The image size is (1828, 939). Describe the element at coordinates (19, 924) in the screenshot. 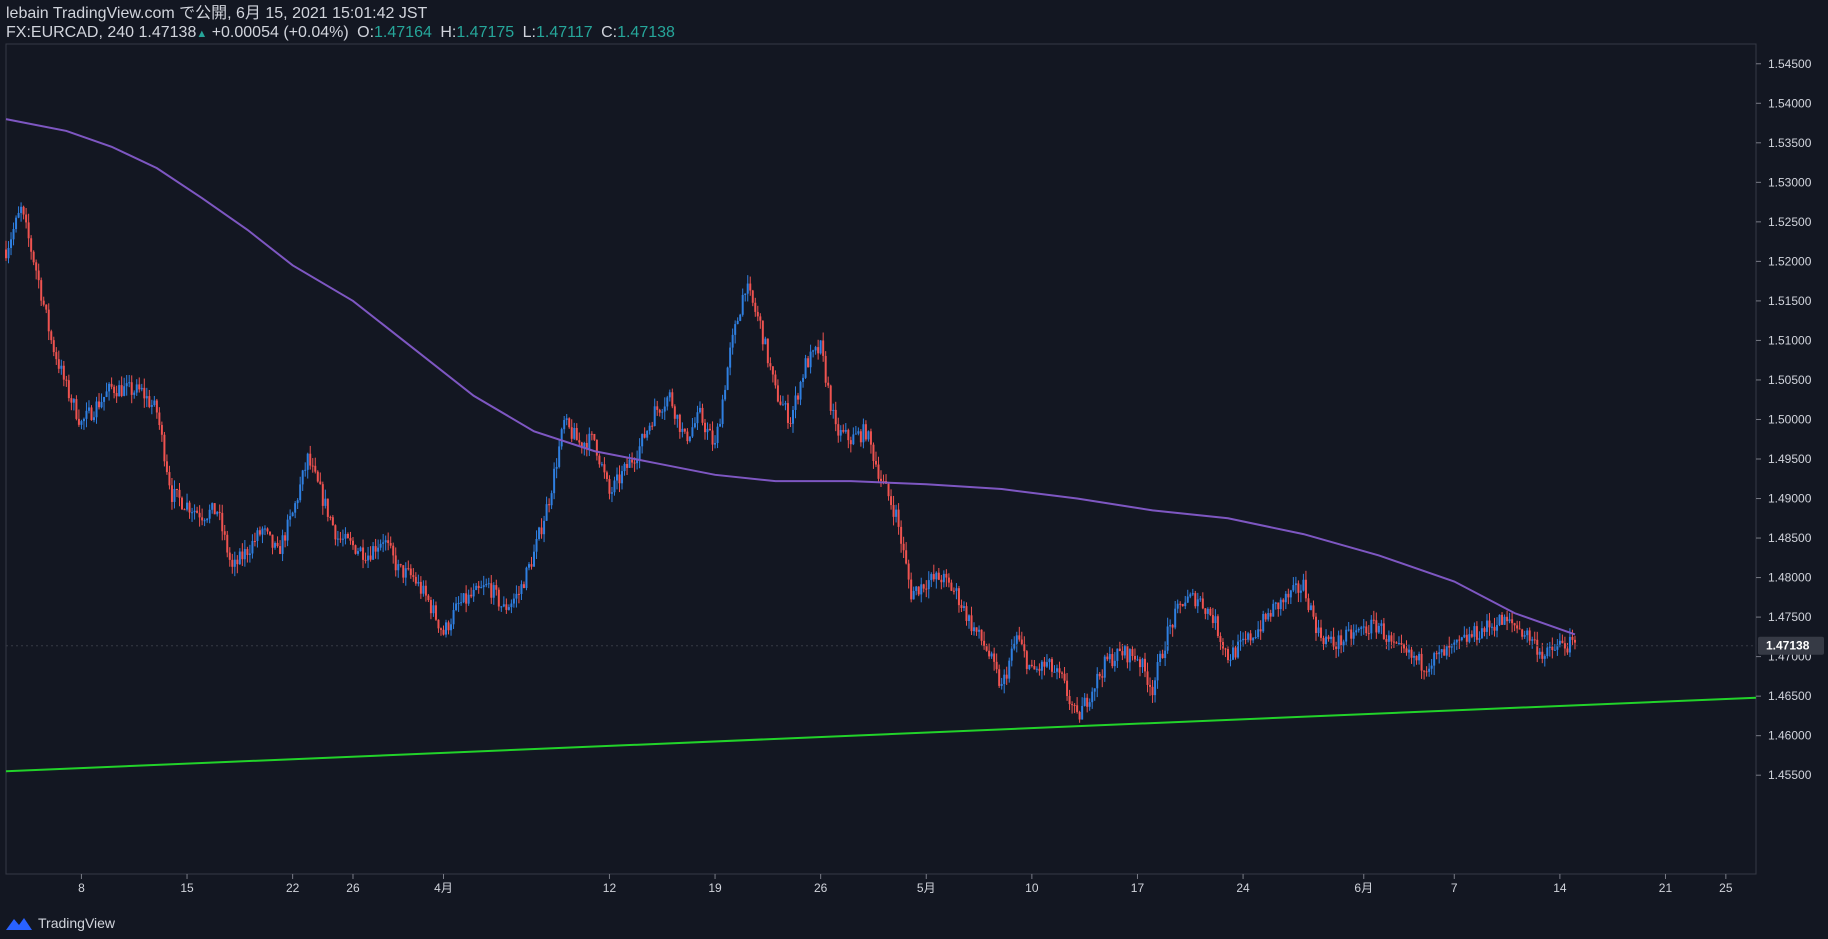

I see `tradingview-logo-icon` at that location.